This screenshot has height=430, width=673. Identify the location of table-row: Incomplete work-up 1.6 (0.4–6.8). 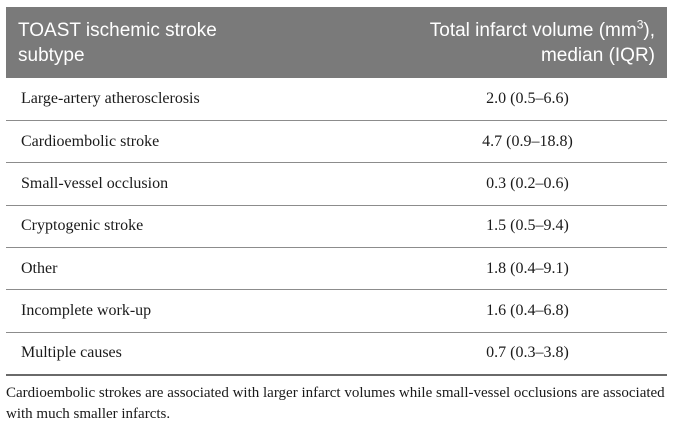
(336, 311).